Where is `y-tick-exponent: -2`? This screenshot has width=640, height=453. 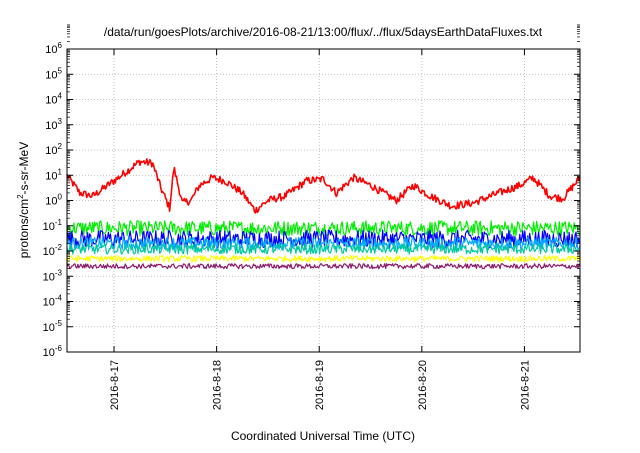
y-tick-exponent: -2 is located at coordinates (59, 247).